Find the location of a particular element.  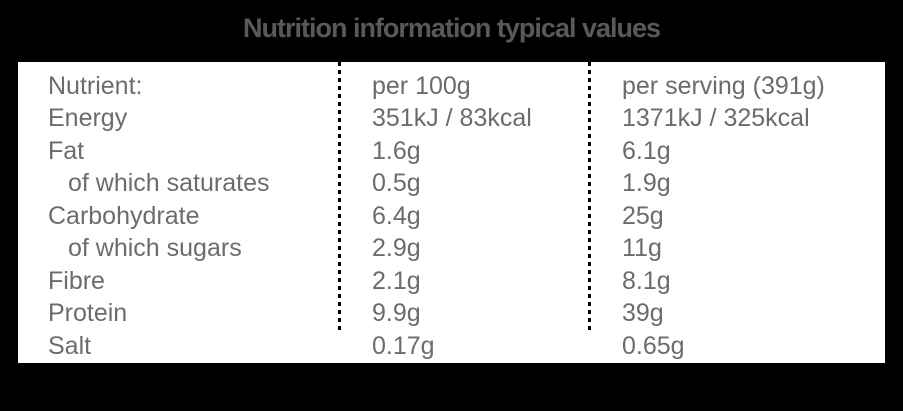

table-row: Carbohydrate 6.4g 25g is located at coordinates (451, 216).